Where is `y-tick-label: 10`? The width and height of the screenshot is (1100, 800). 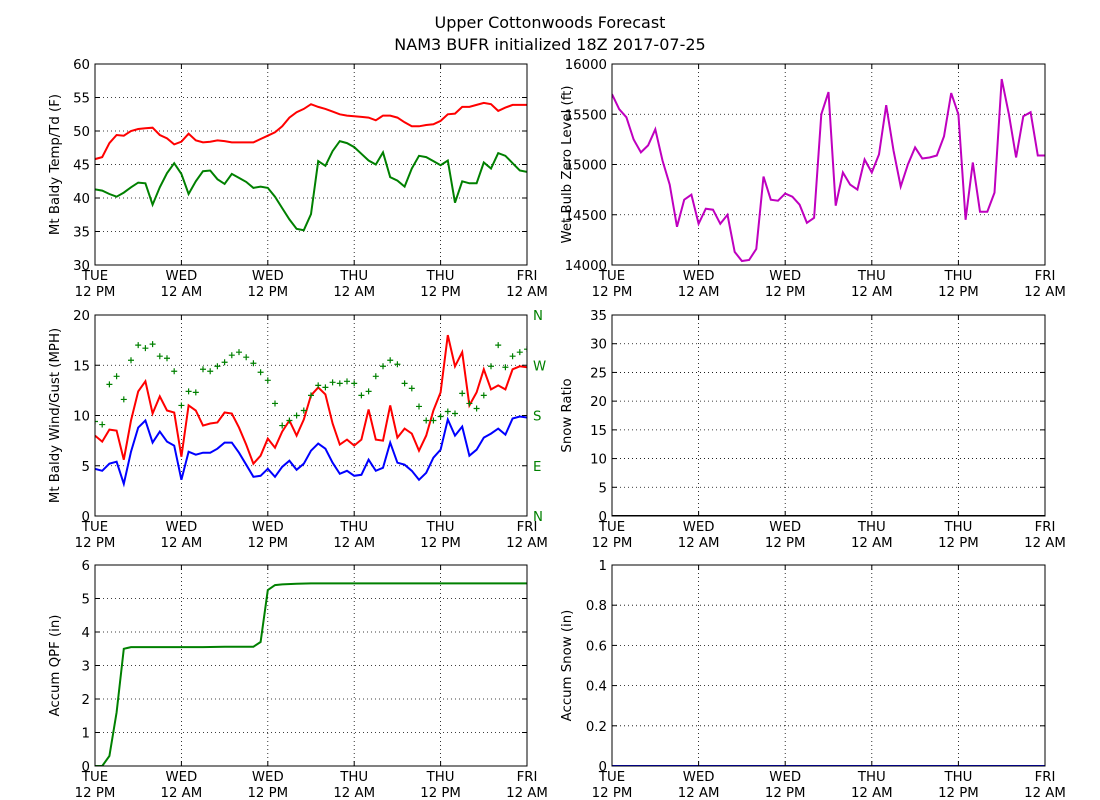 y-tick-label: 10 is located at coordinates (81, 417).